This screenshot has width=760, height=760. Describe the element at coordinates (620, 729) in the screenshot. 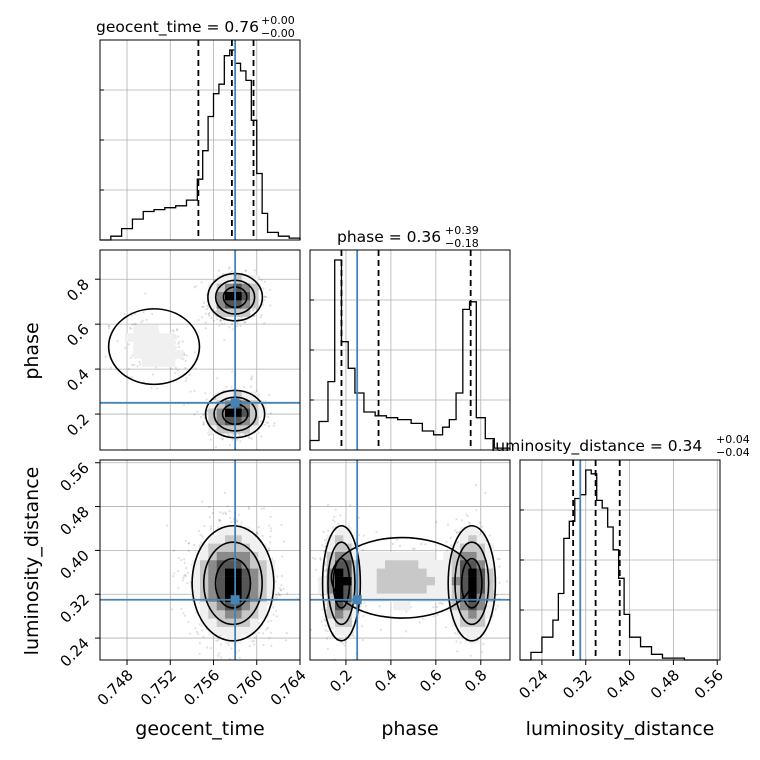

I see `xlabel-luminosity-distance: luminosity_distance` at that location.